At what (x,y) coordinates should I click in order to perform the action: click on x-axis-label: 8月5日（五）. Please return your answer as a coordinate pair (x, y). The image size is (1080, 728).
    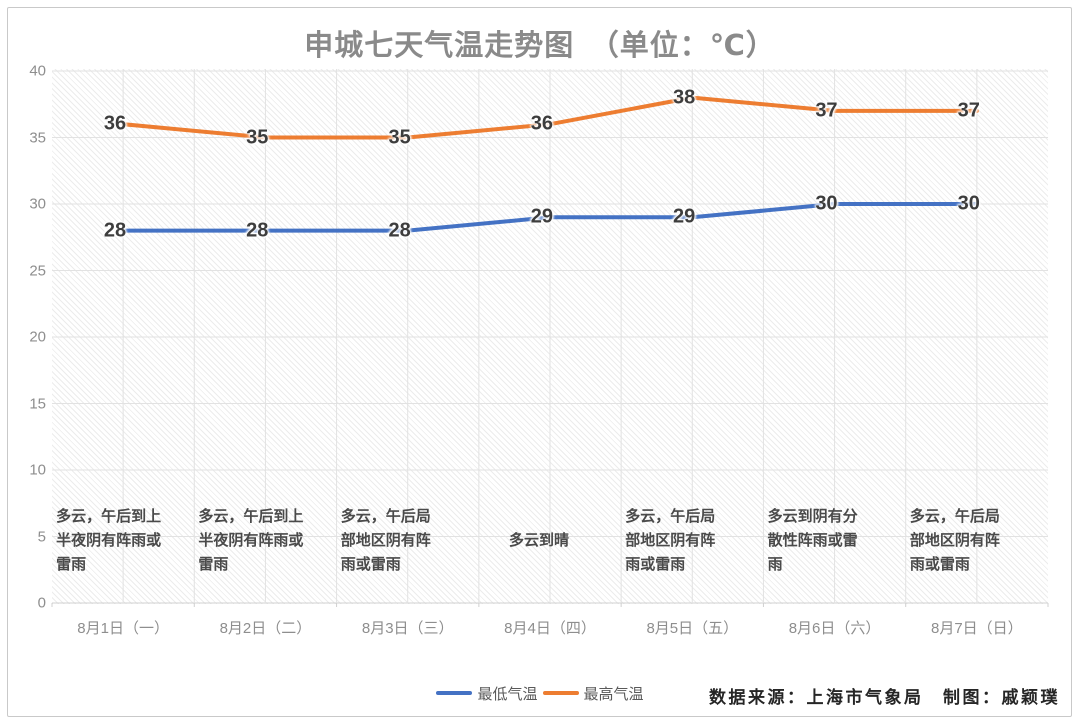
    Looking at the image, I should click on (692, 628).